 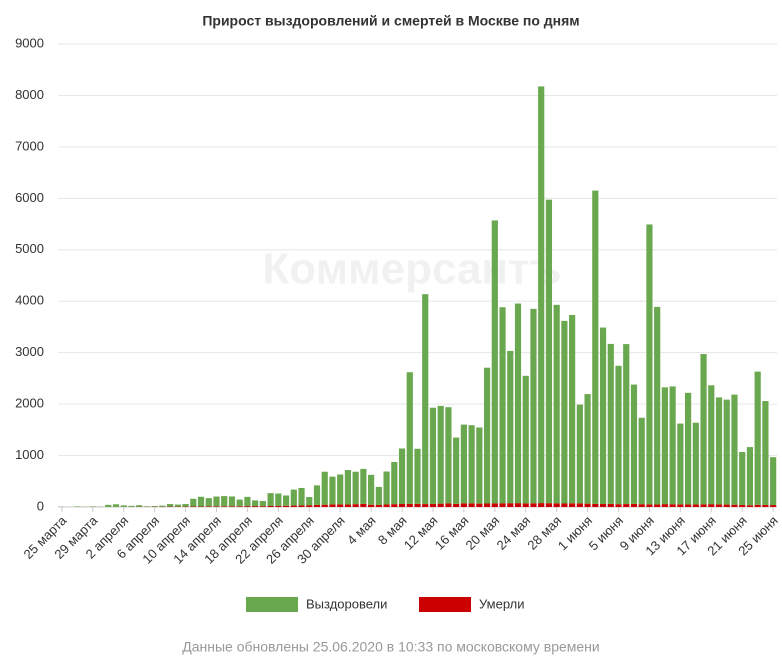 What do you see at coordinates (361, 530) in the screenshot?
I see `x-tick-label: 4 мая` at bounding box center [361, 530].